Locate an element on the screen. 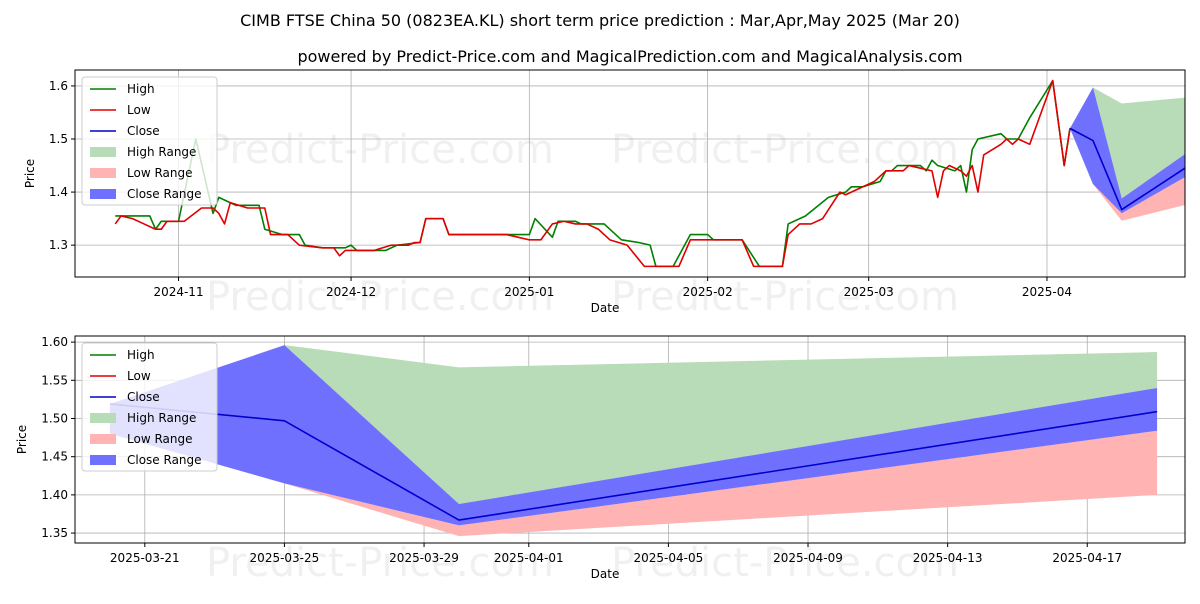 The width and height of the screenshot is (1200, 604). y-axis-ticks: 1.35 1.40 1.45 1.50 1.55 1.60 is located at coordinates (58, 437).